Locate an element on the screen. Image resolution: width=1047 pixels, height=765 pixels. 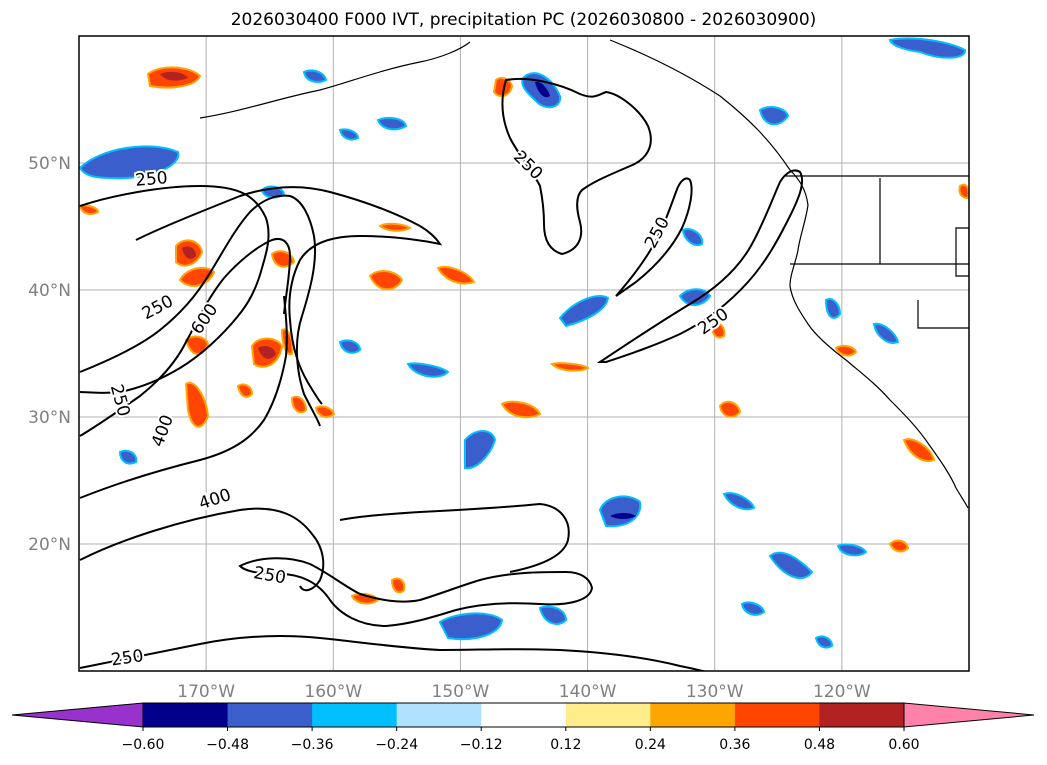
colorbar-tick-label: −0.60 is located at coordinates (143, 745).